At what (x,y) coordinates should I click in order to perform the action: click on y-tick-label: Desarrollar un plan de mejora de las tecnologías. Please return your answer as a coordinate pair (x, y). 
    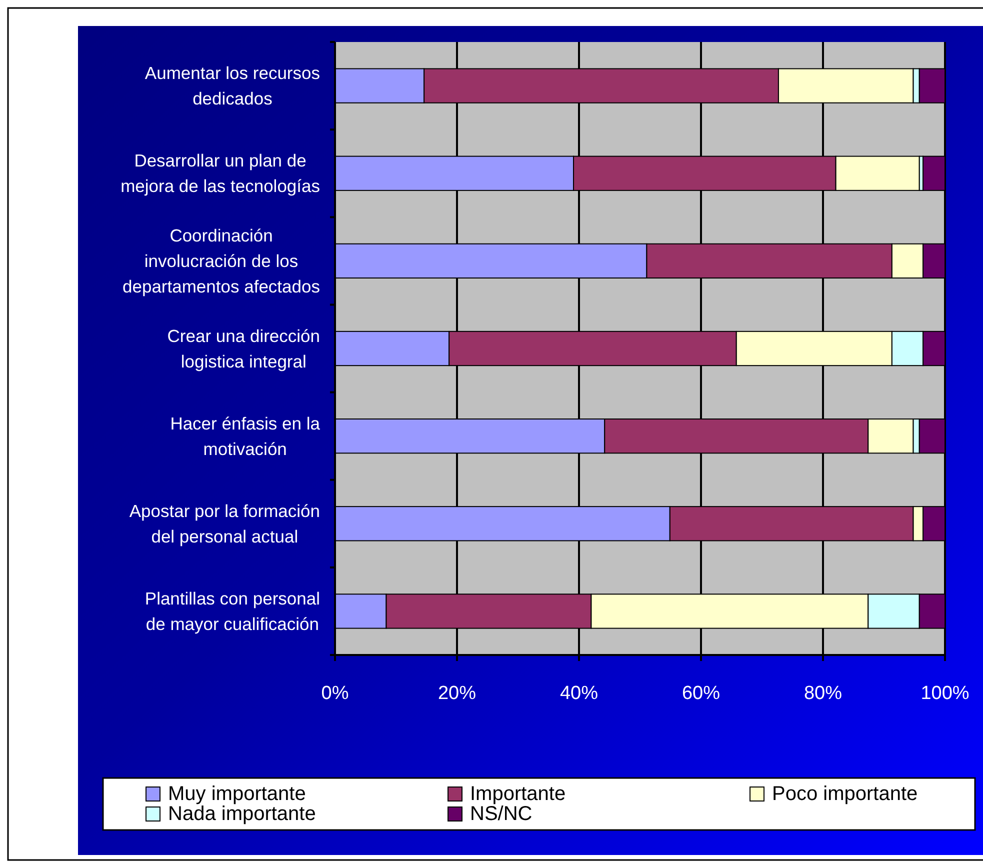
    Looking at the image, I should click on (220, 173).